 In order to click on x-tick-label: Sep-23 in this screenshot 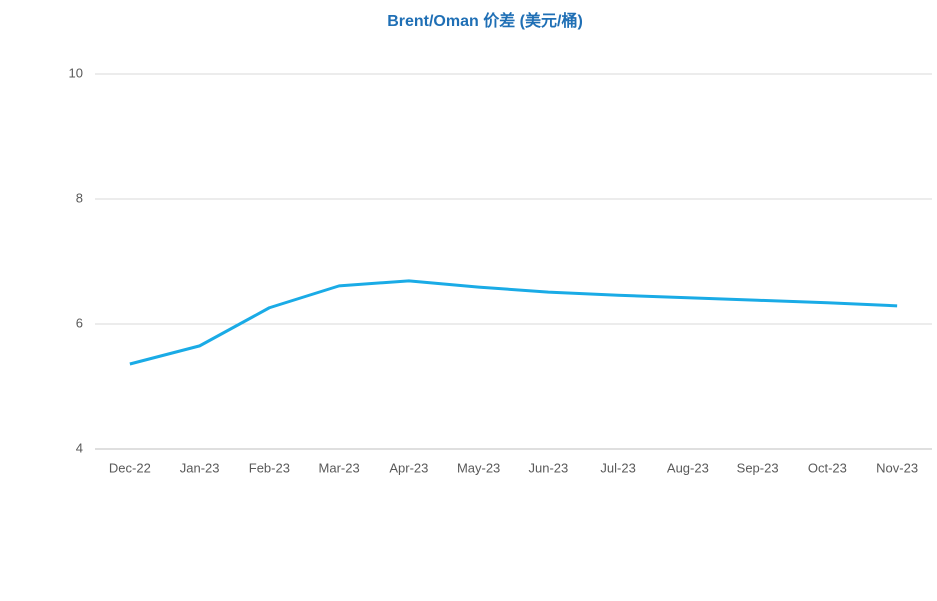, I will do `click(758, 467)`.